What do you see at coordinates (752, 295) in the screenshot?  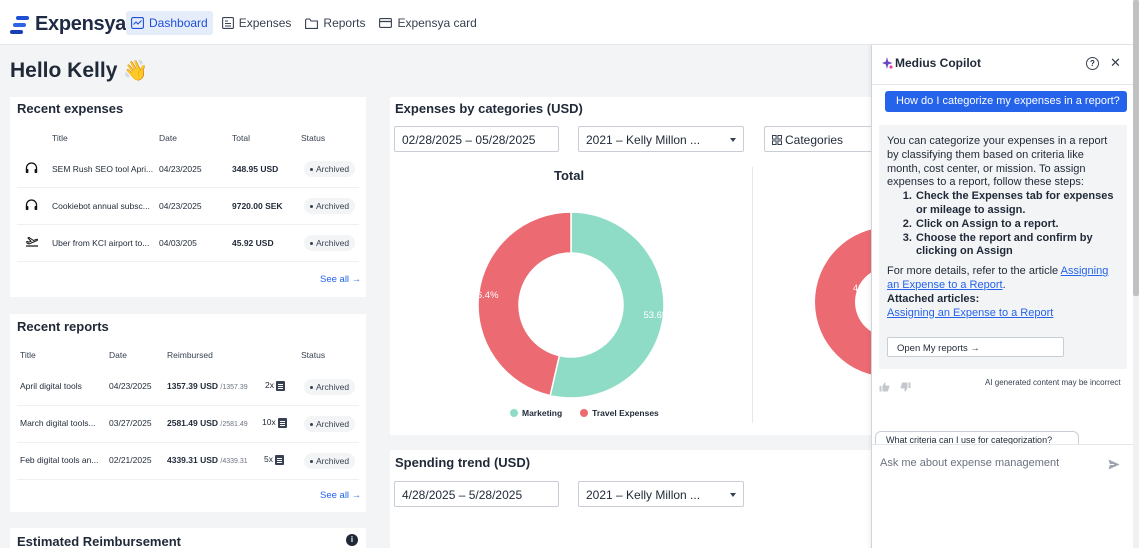 I see `chart-divider` at bounding box center [752, 295].